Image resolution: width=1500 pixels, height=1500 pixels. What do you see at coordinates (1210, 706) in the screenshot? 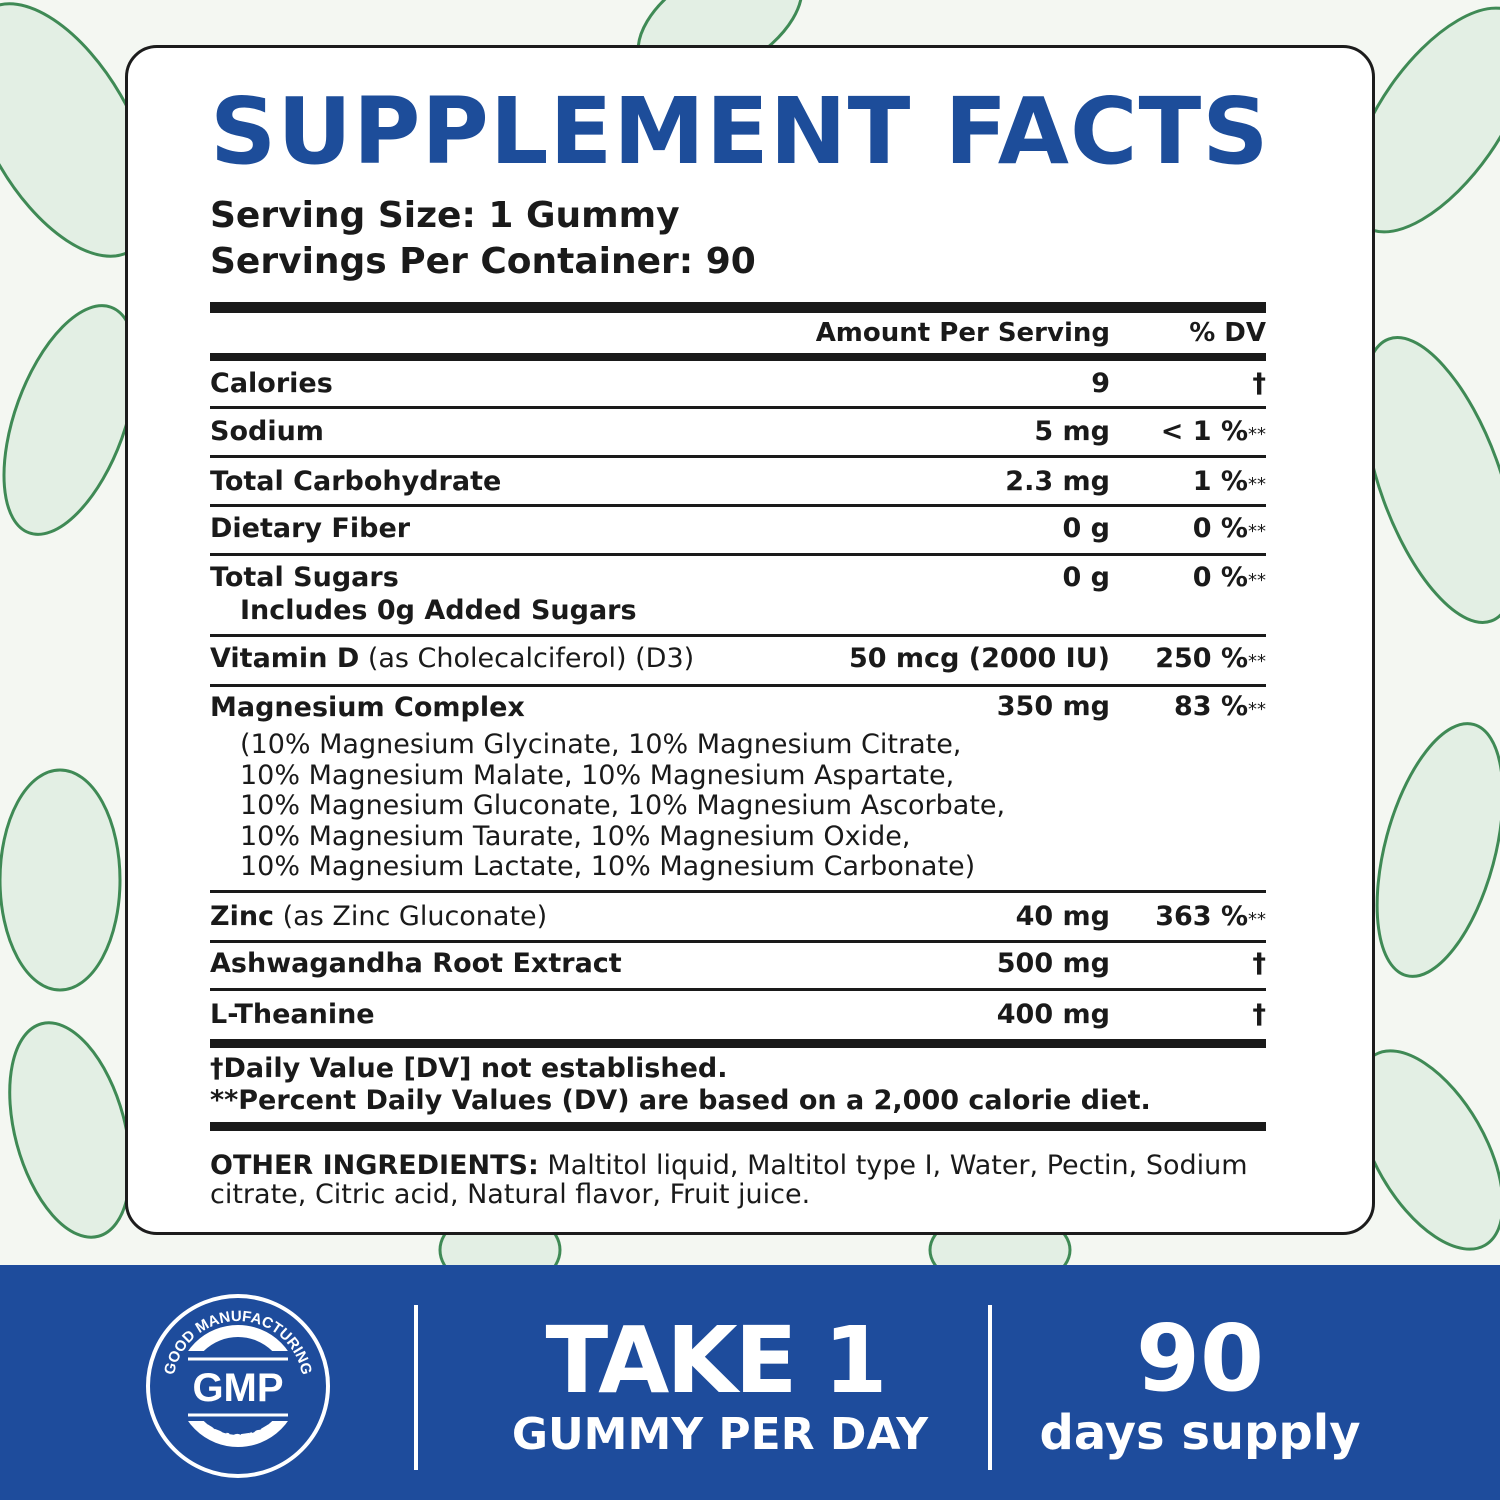
I see `dv-value: 83 %` at bounding box center [1210, 706].